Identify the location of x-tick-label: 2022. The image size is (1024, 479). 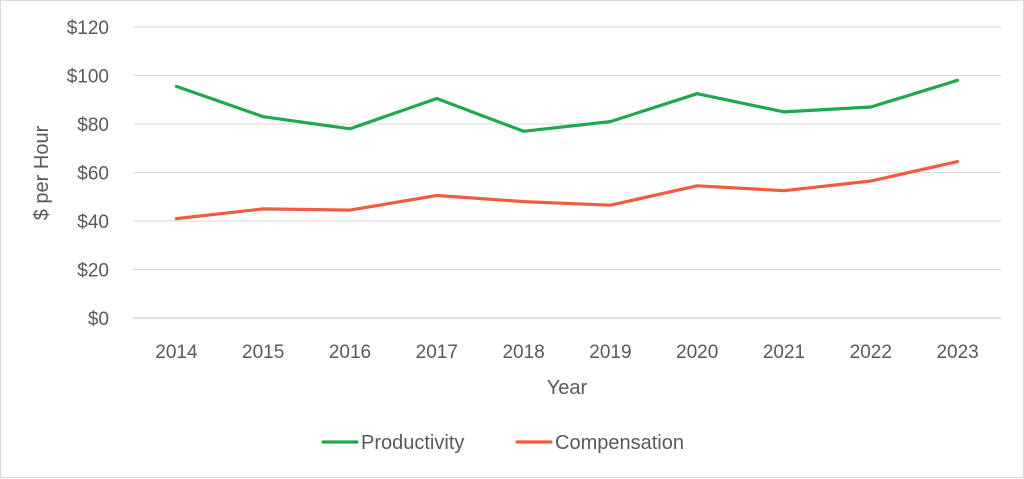
(871, 352).